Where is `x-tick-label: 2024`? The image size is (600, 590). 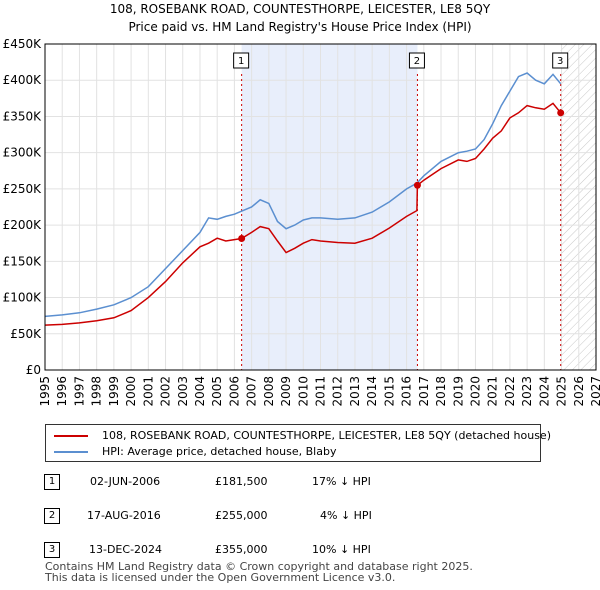
x-tick-label: 2024 is located at coordinates (544, 391).